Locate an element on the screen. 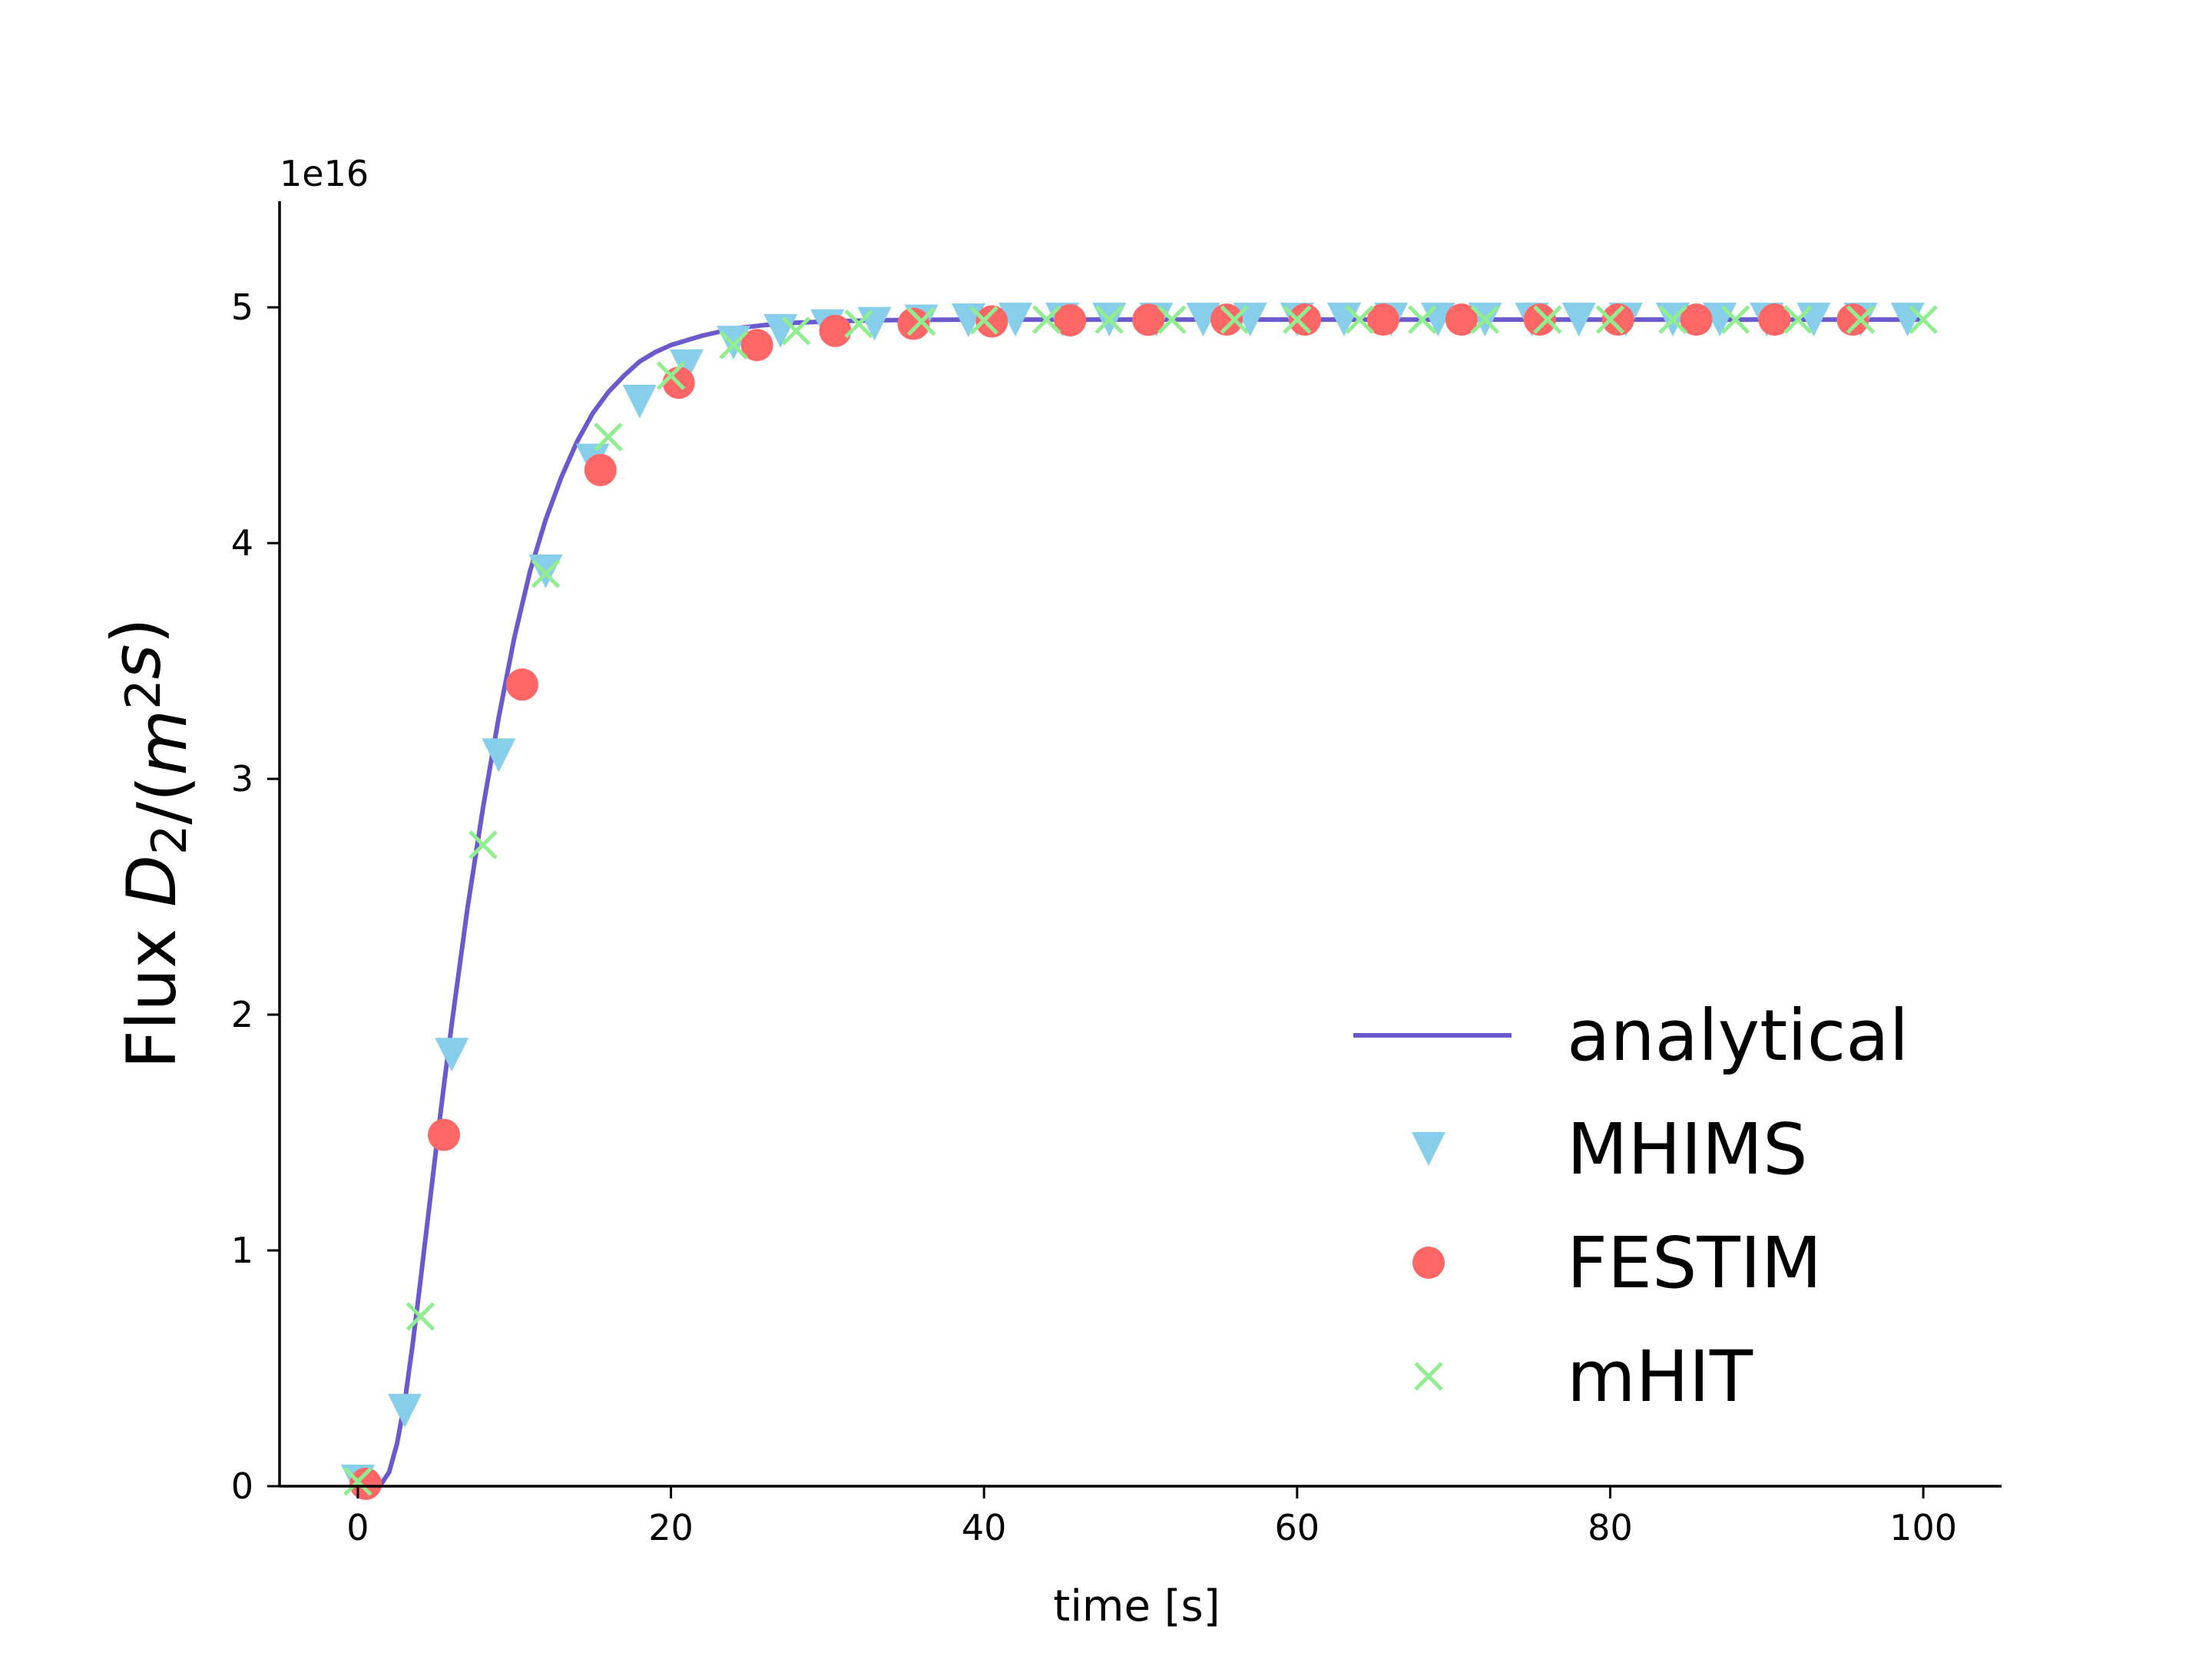 This screenshot has height=1659, width=2212. legend-item-analytical: analytical is located at coordinates (1631, 1036).